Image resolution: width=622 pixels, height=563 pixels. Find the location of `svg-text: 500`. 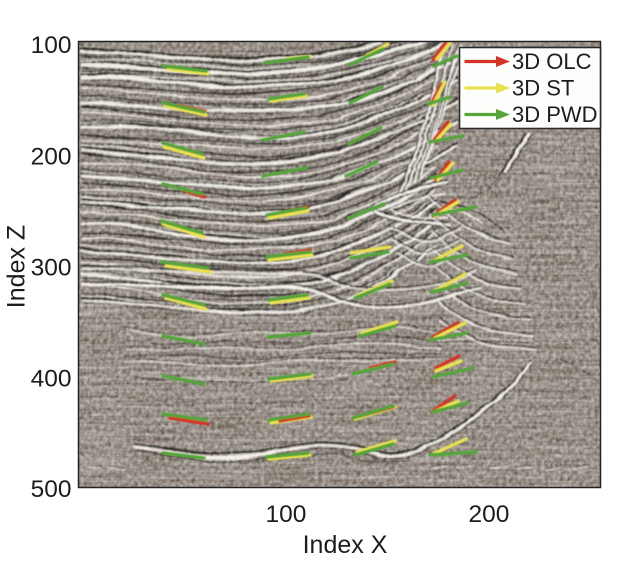

svg-text: 500 is located at coordinates (51, 489).